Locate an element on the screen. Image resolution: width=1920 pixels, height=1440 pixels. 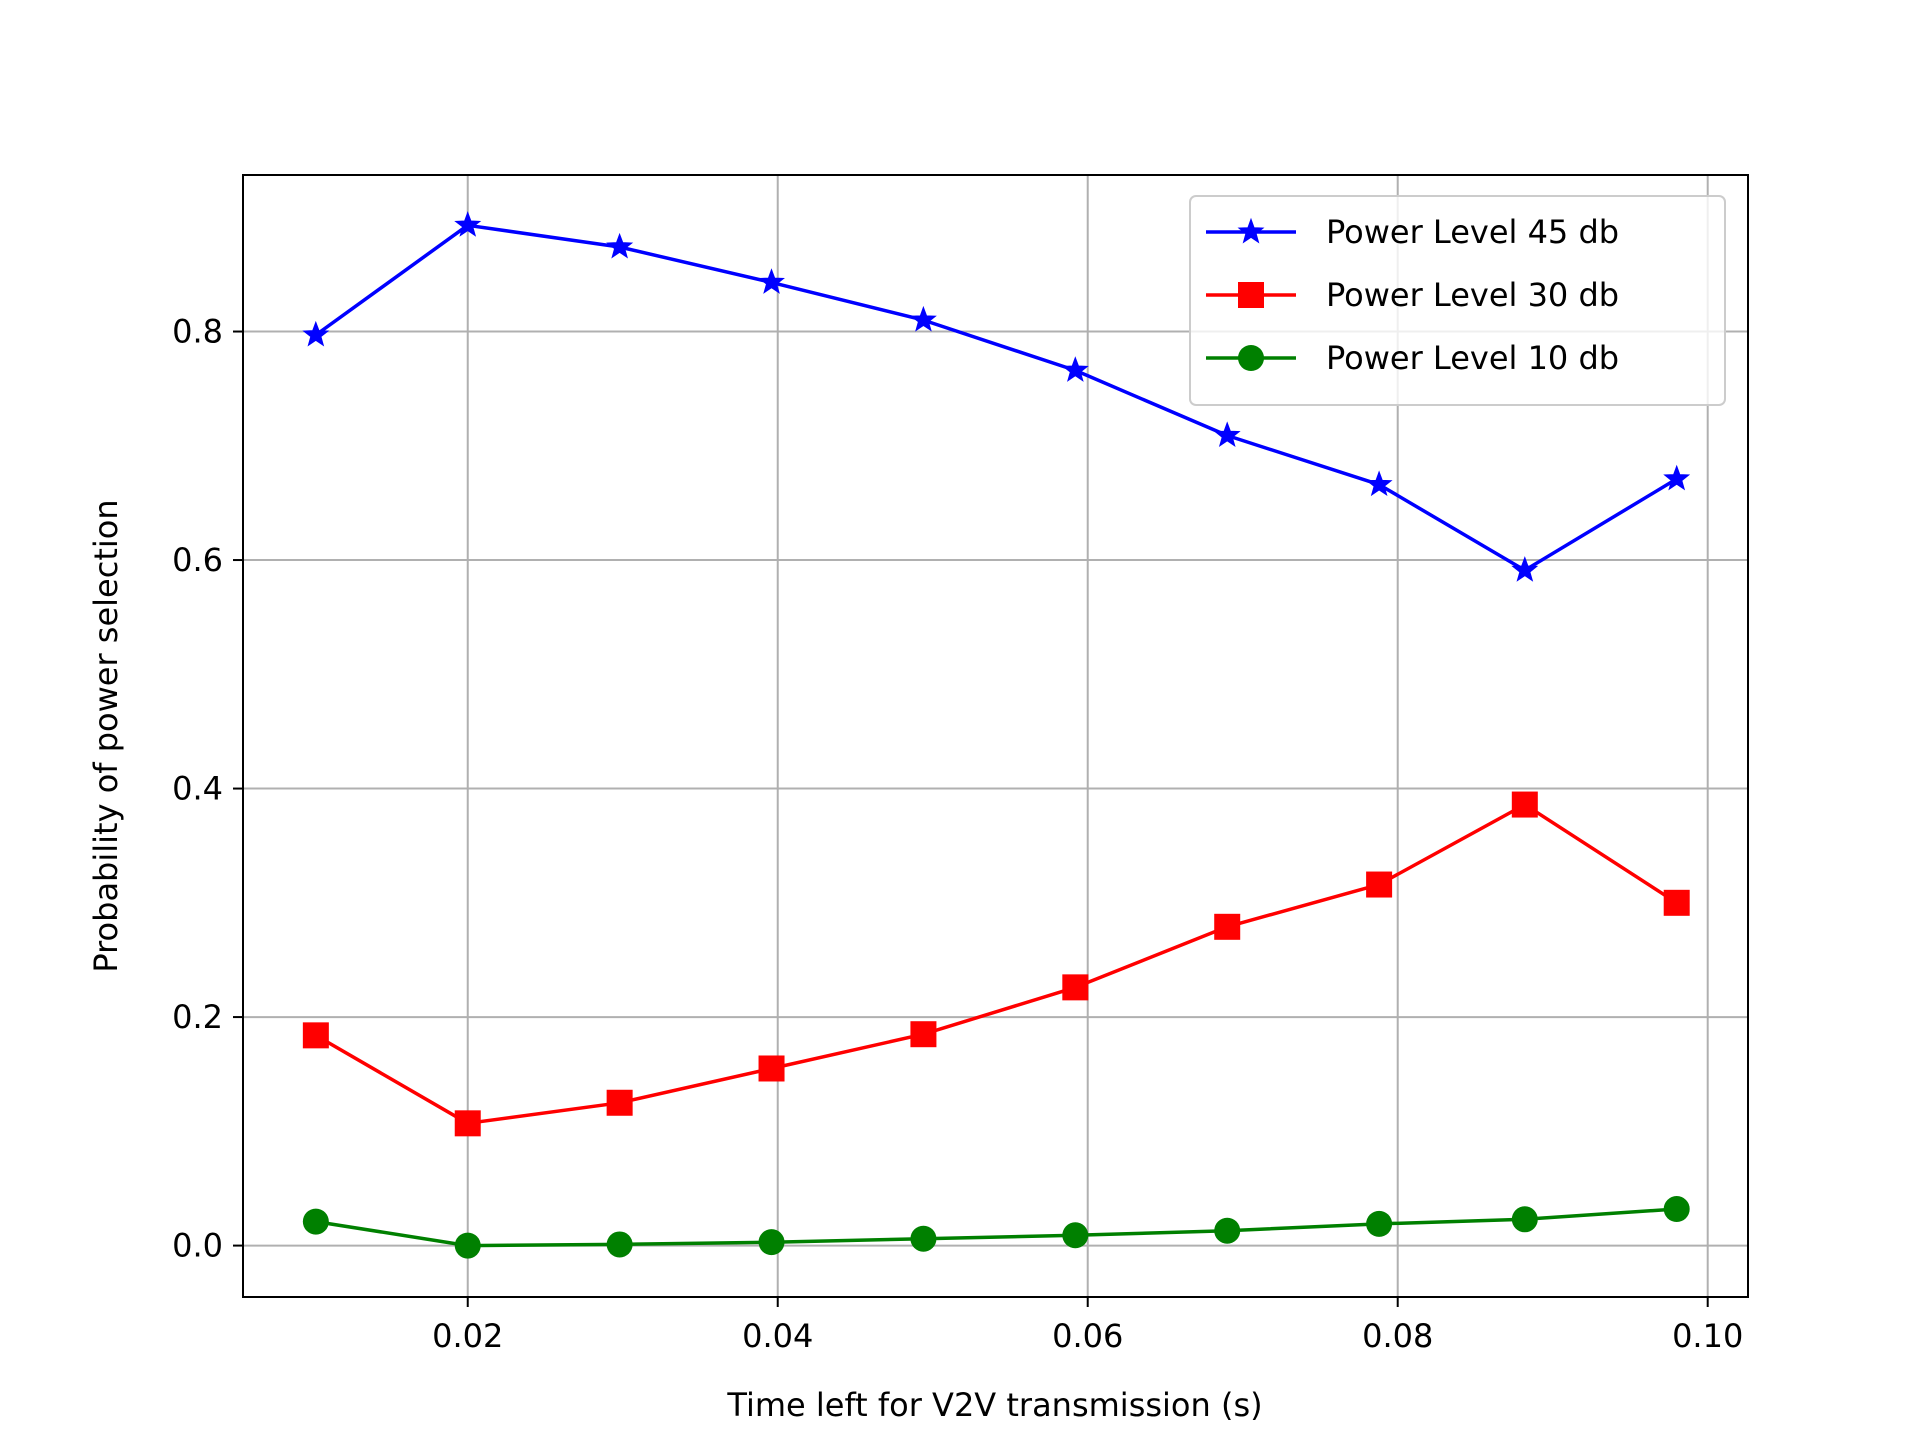
legend-item: Power Level 45 db is located at coordinates (1412, 232).